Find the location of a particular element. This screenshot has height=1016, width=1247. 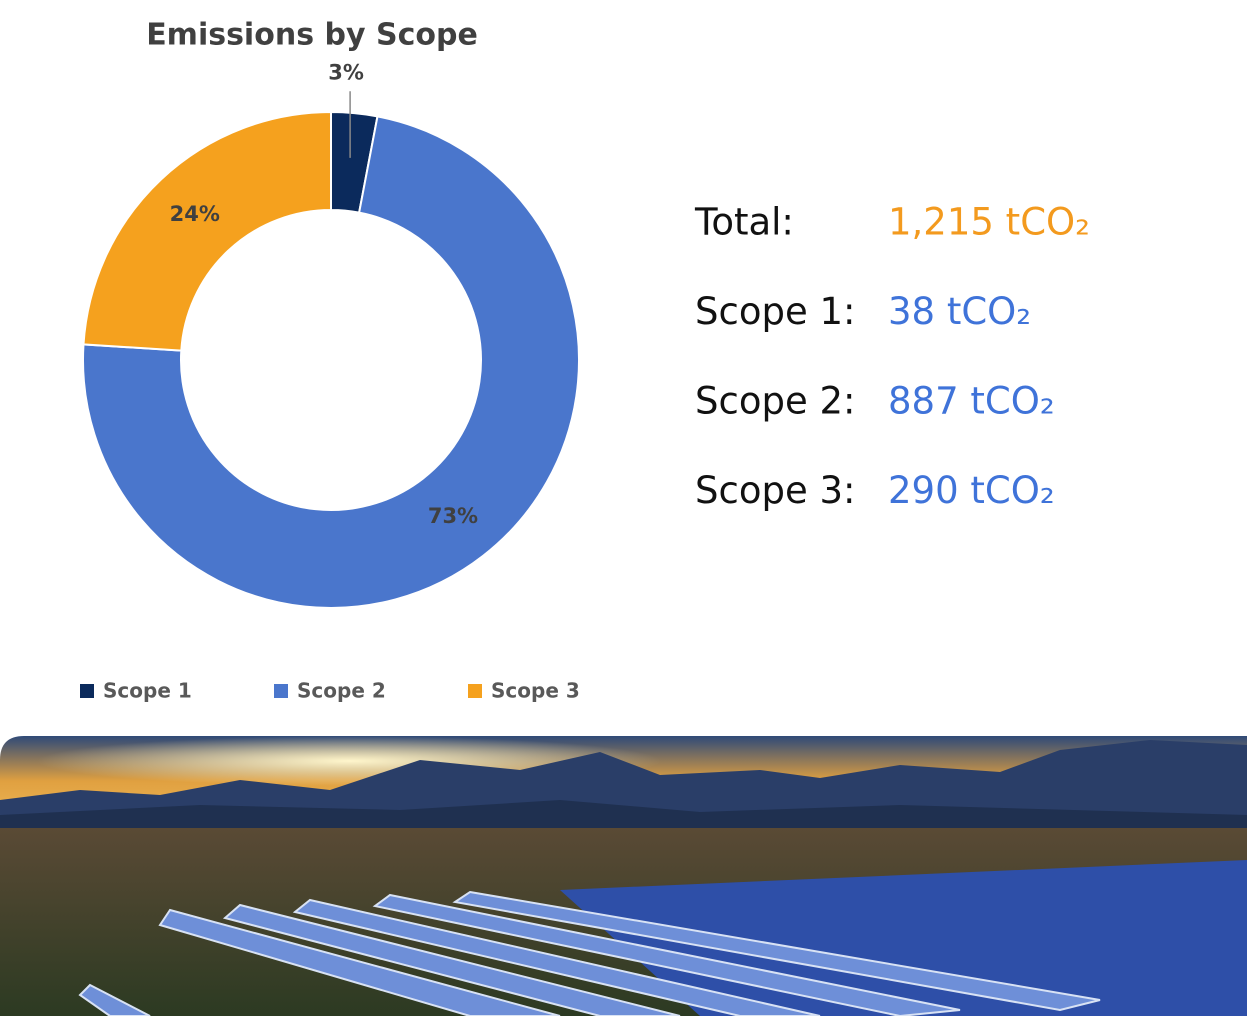

stat-value: 887 tCO₂ is located at coordinates (971, 401).